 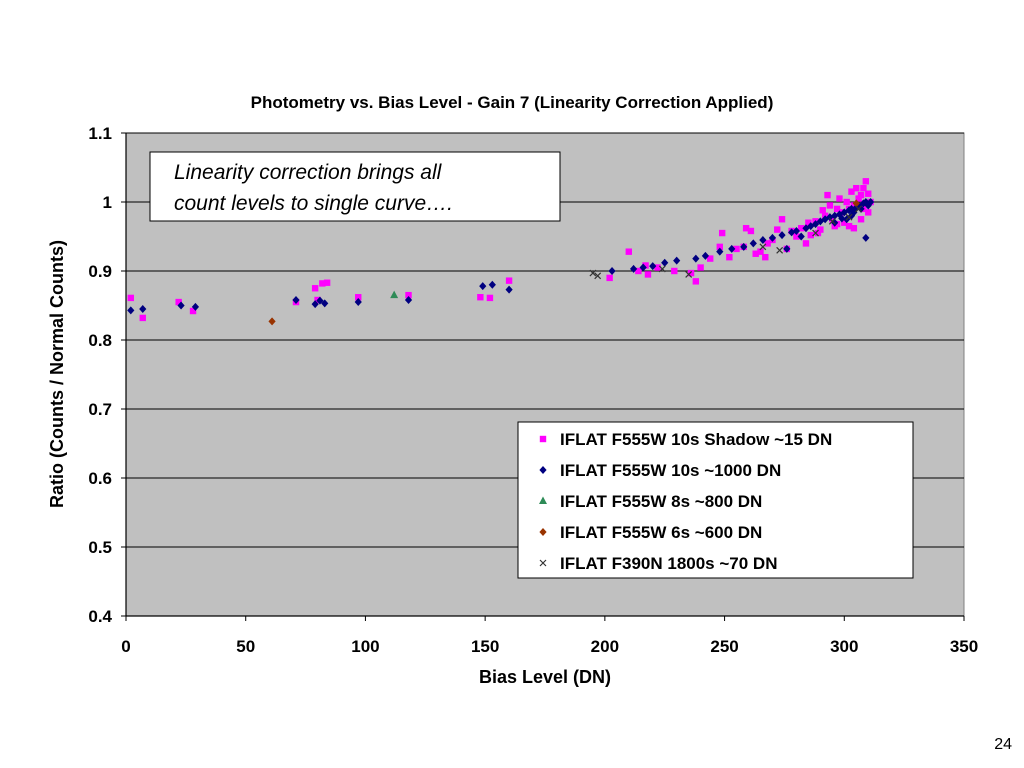 What do you see at coordinates (605, 646) in the screenshot?
I see `x-tick-label: 200` at bounding box center [605, 646].